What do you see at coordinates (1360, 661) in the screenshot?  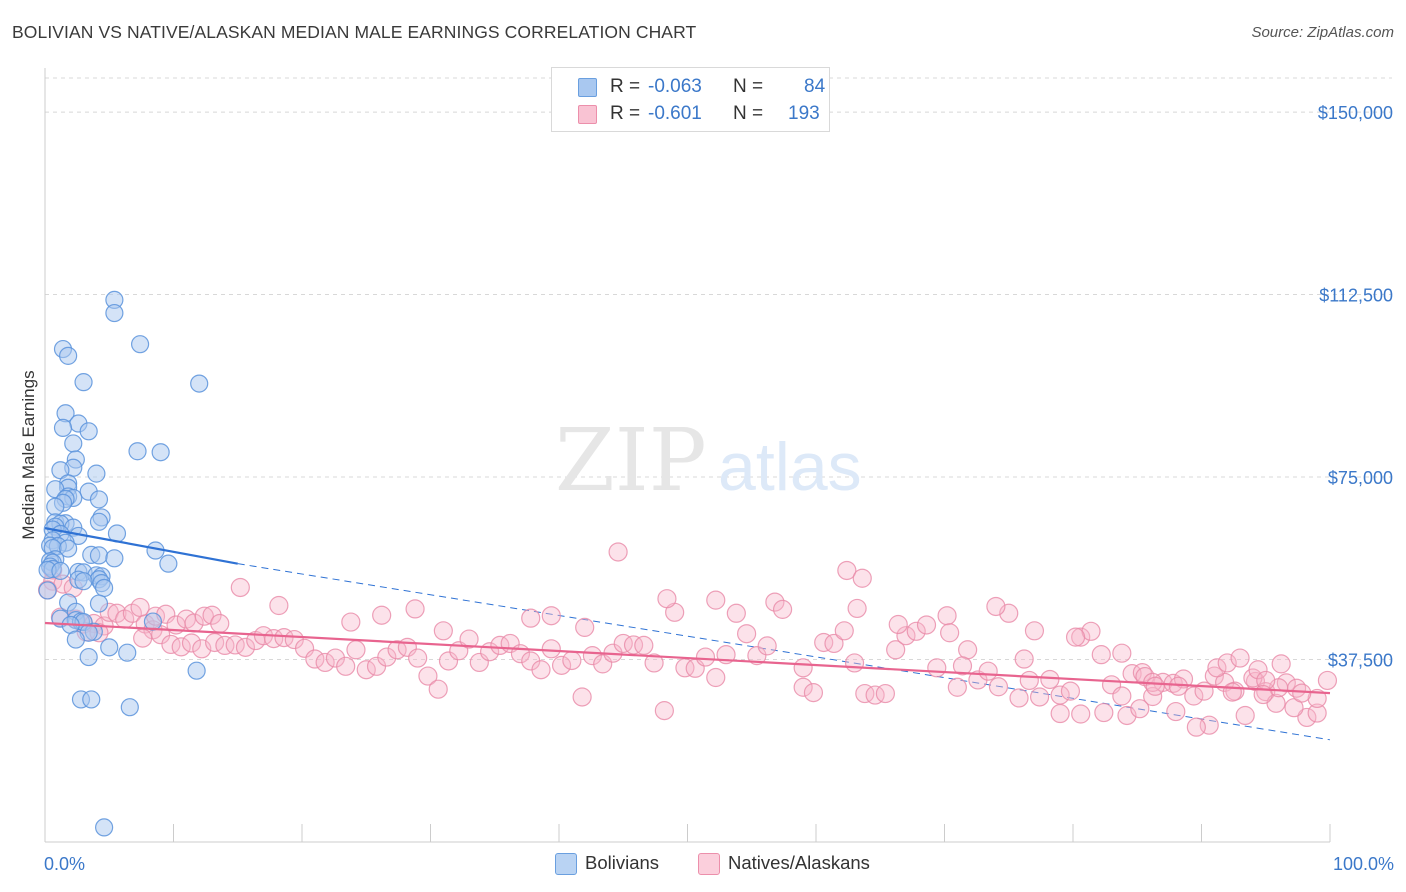 I see `y-tick-label: $37,500` at bounding box center [1360, 661].